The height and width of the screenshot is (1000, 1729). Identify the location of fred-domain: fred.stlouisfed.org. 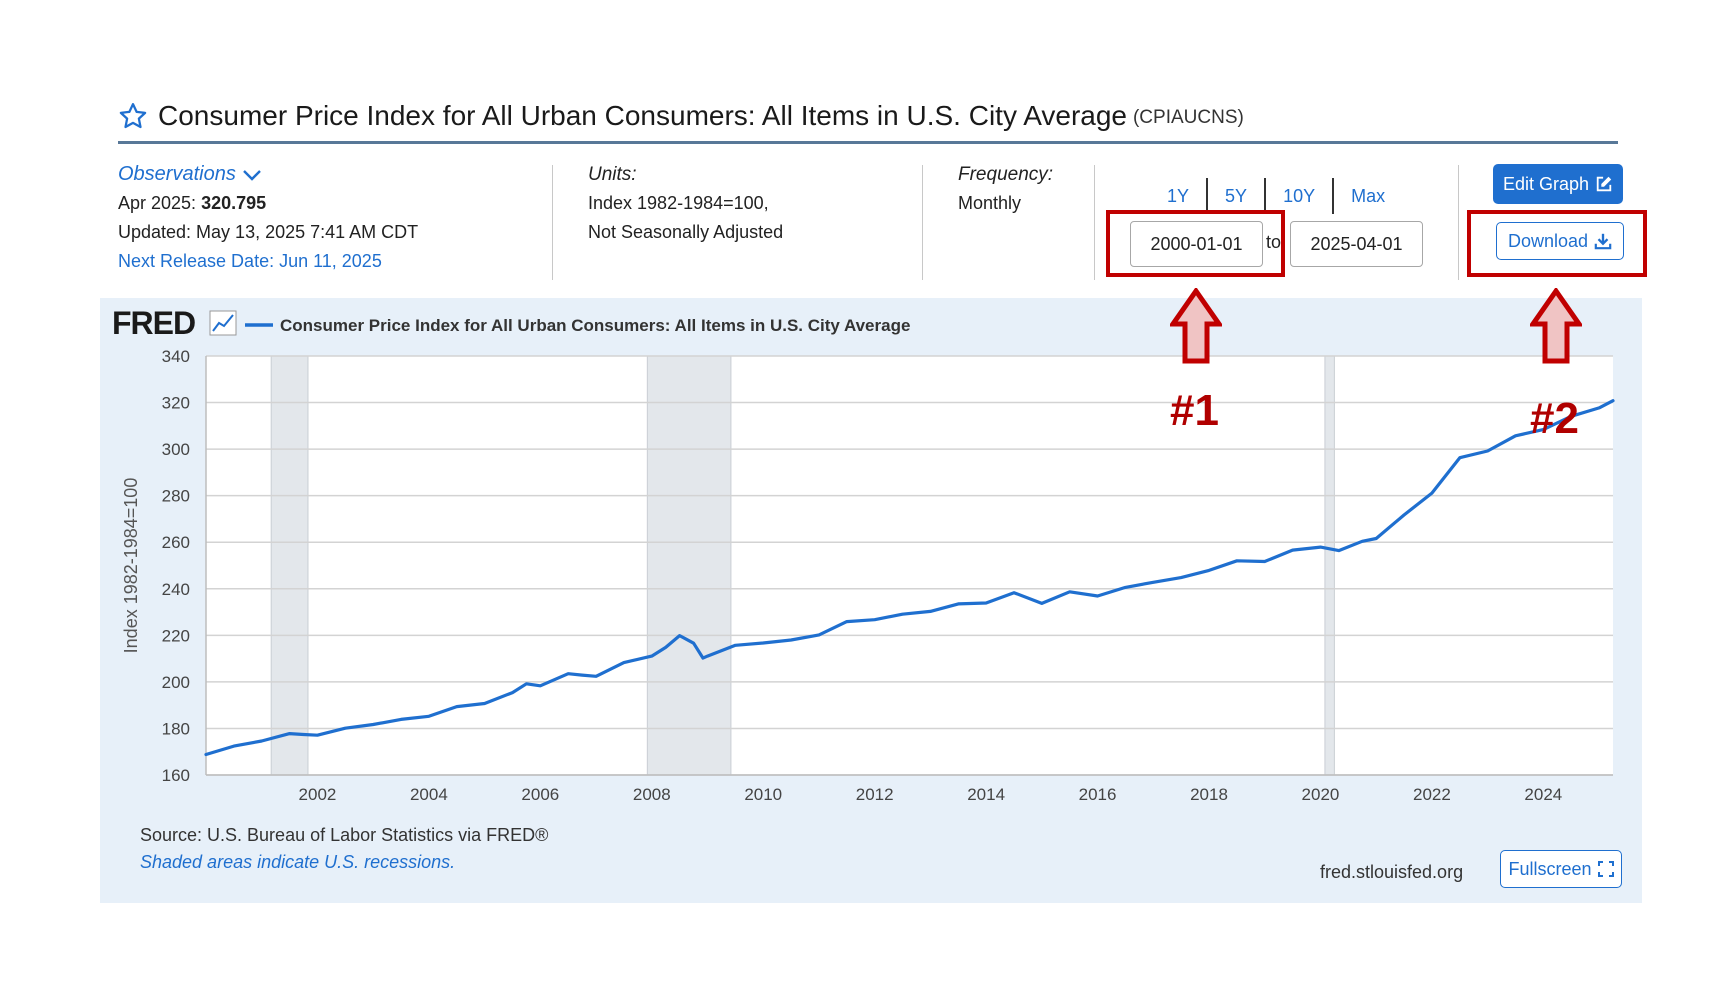
(1392, 872).